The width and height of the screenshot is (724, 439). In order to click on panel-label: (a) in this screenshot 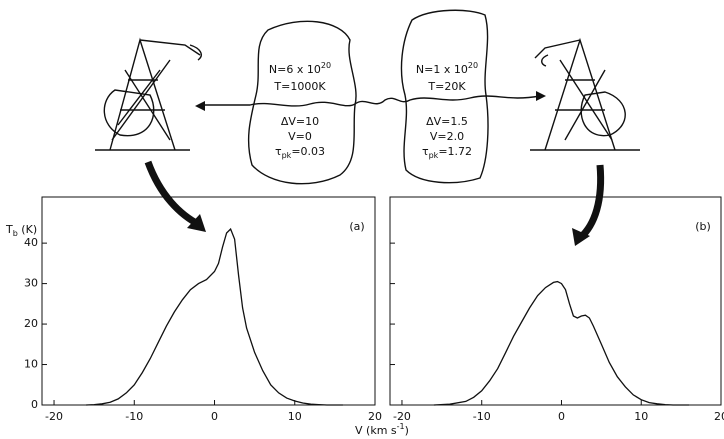, I will do `click(356, 226)`.